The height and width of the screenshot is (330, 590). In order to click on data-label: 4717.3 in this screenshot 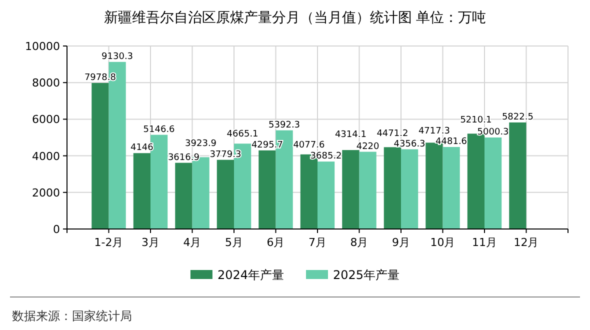, I will do `click(434, 131)`.